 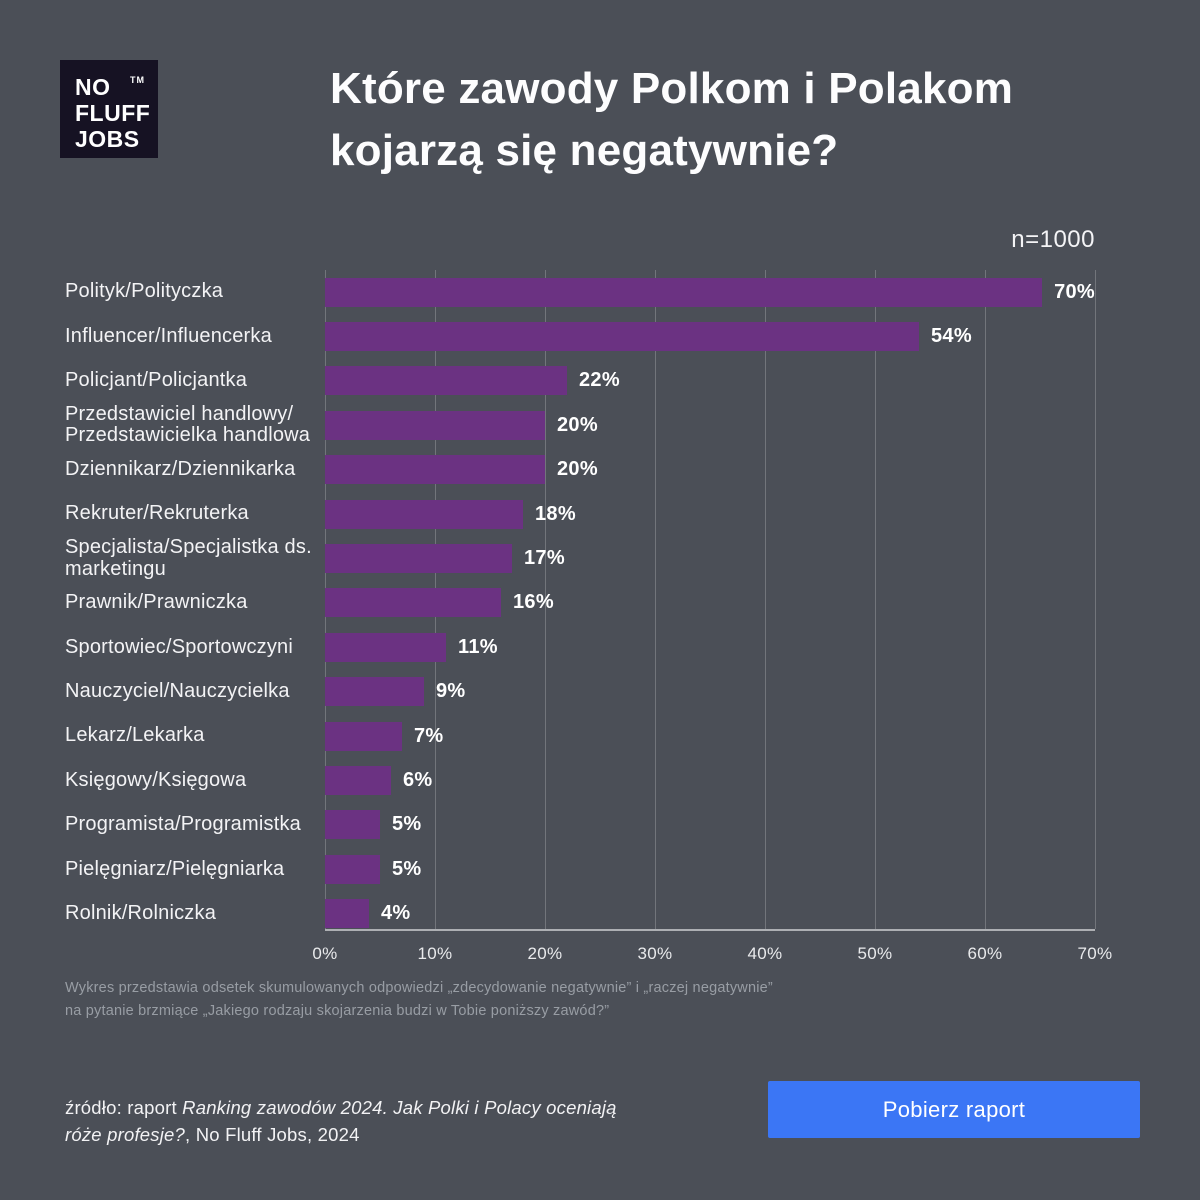 I want to click on bar-value-label: 11%, so click(x=478, y=646).